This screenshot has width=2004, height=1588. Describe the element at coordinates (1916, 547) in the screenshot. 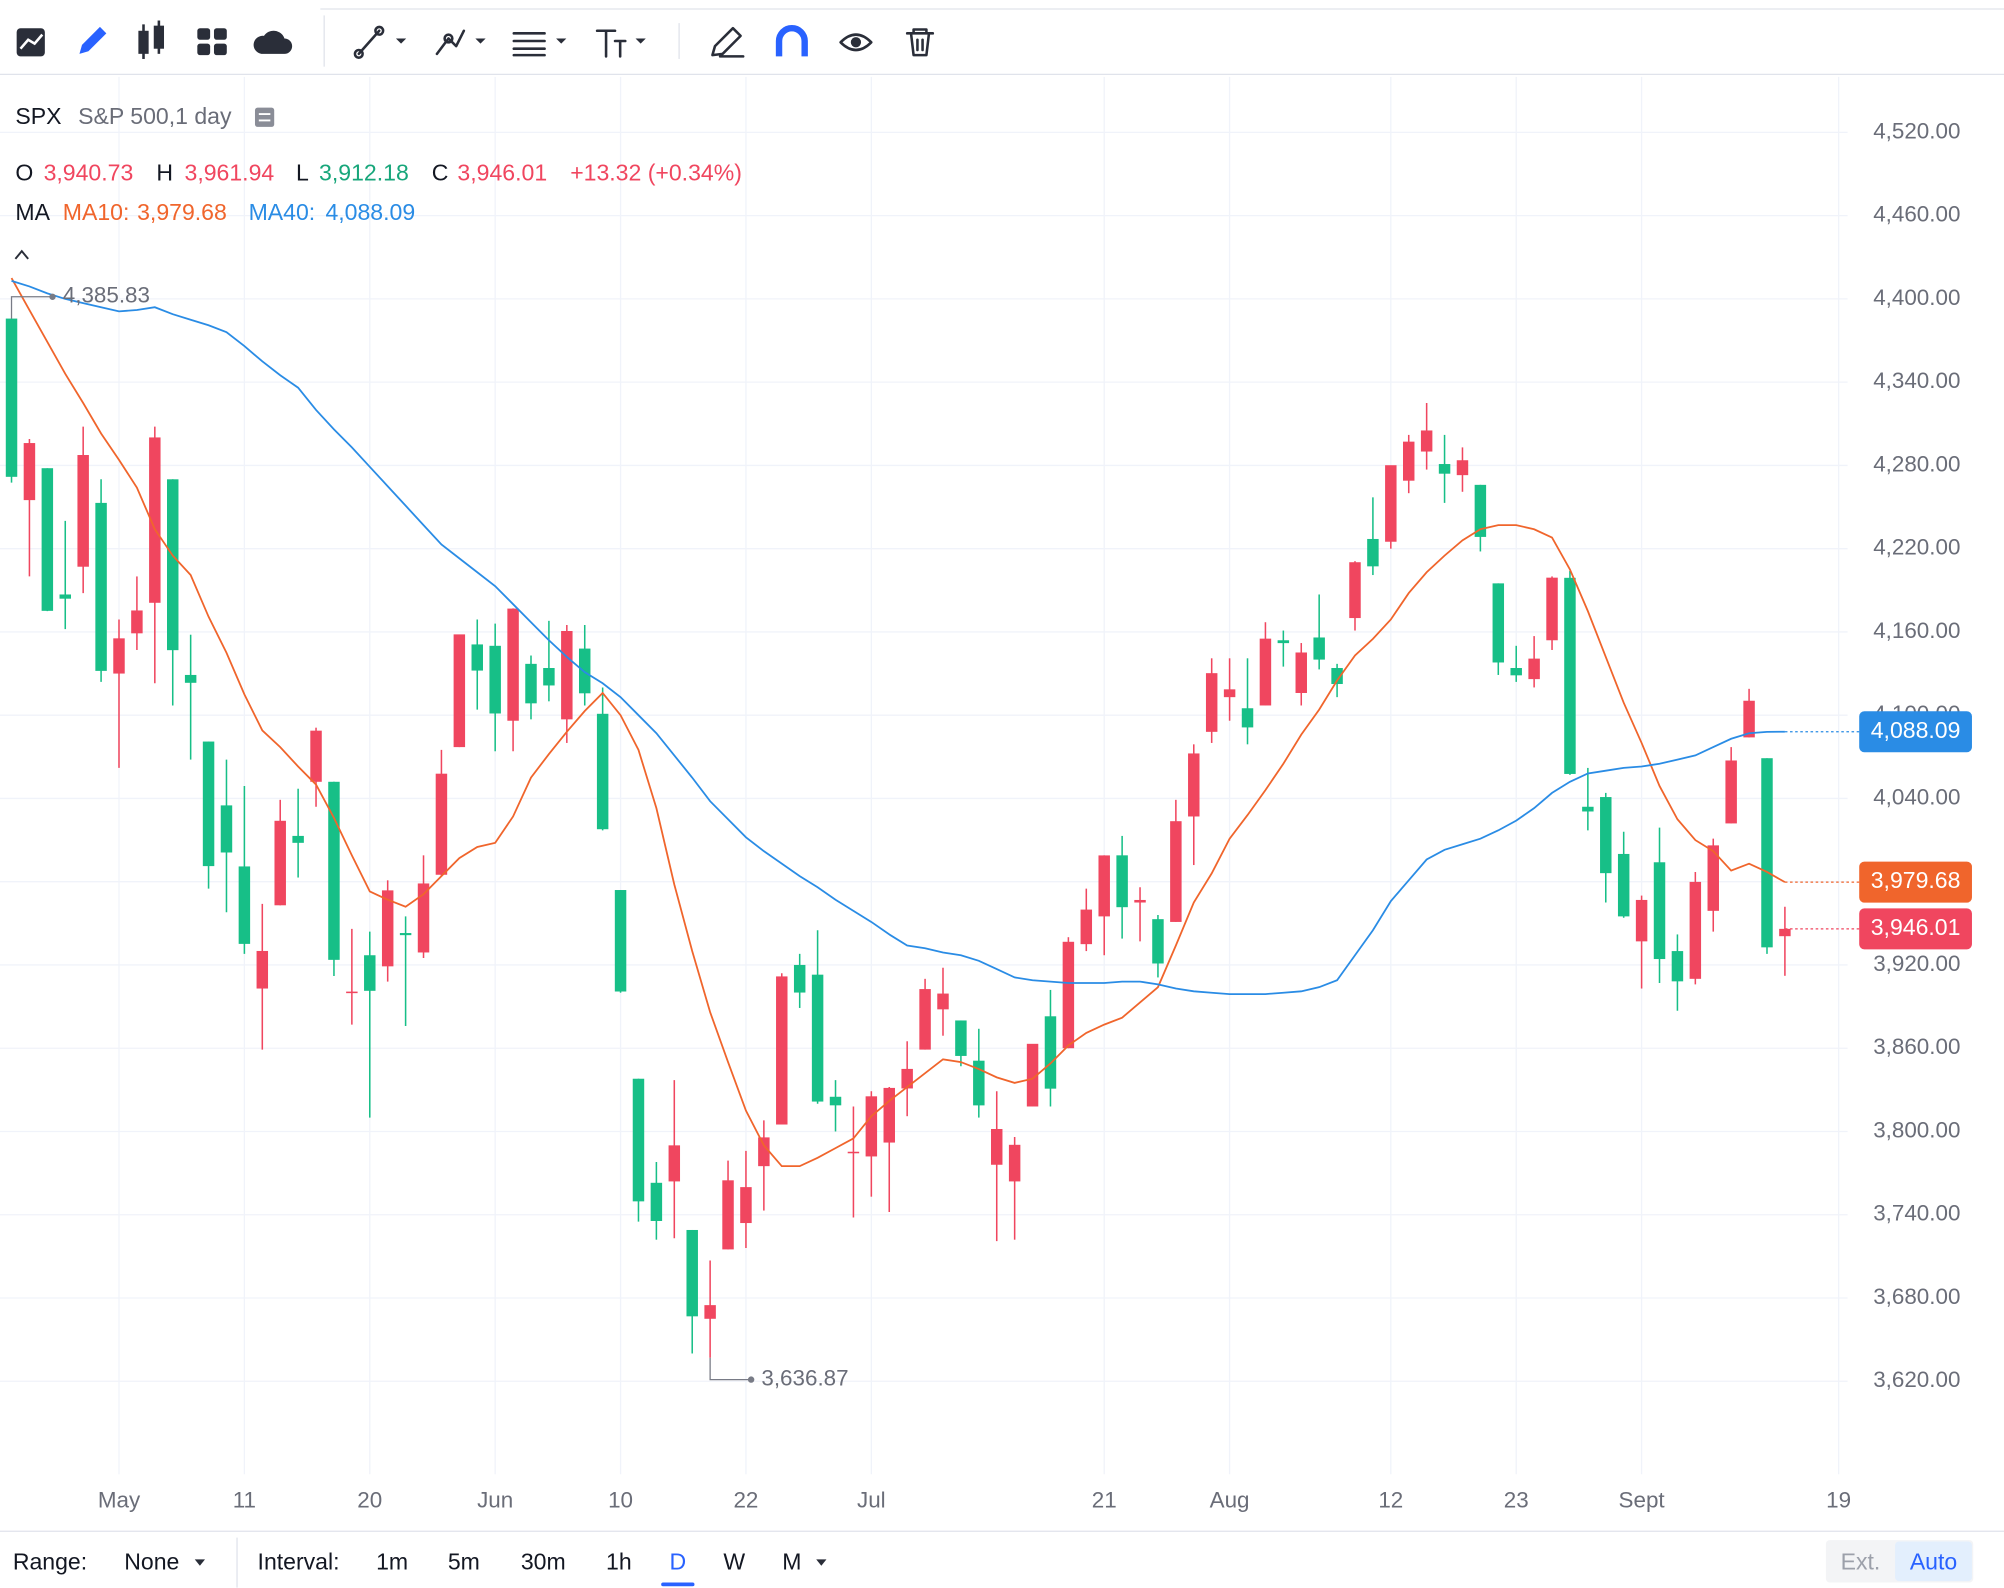

I see `y-tick-label: 4,220.00` at that location.